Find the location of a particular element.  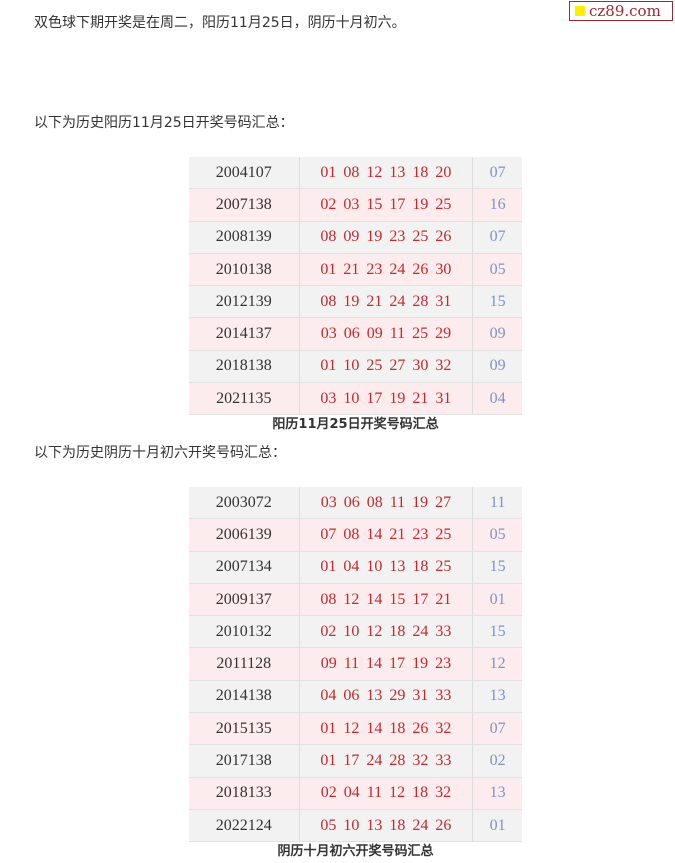

issue-cell: 2017138 is located at coordinates (244, 761).